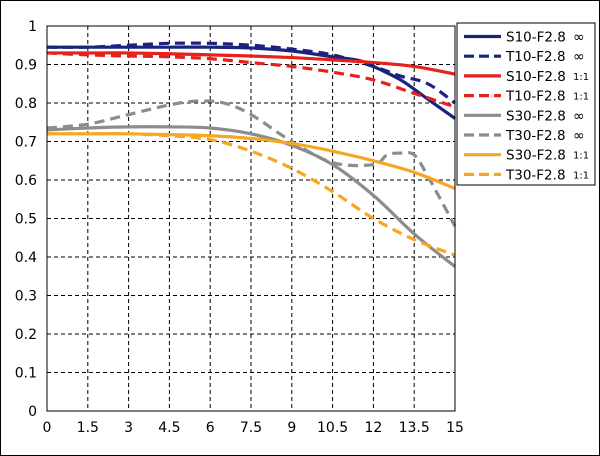 This screenshot has height=456, width=600. I want to click on x-tick-label: 13.5, so click(414, 428).